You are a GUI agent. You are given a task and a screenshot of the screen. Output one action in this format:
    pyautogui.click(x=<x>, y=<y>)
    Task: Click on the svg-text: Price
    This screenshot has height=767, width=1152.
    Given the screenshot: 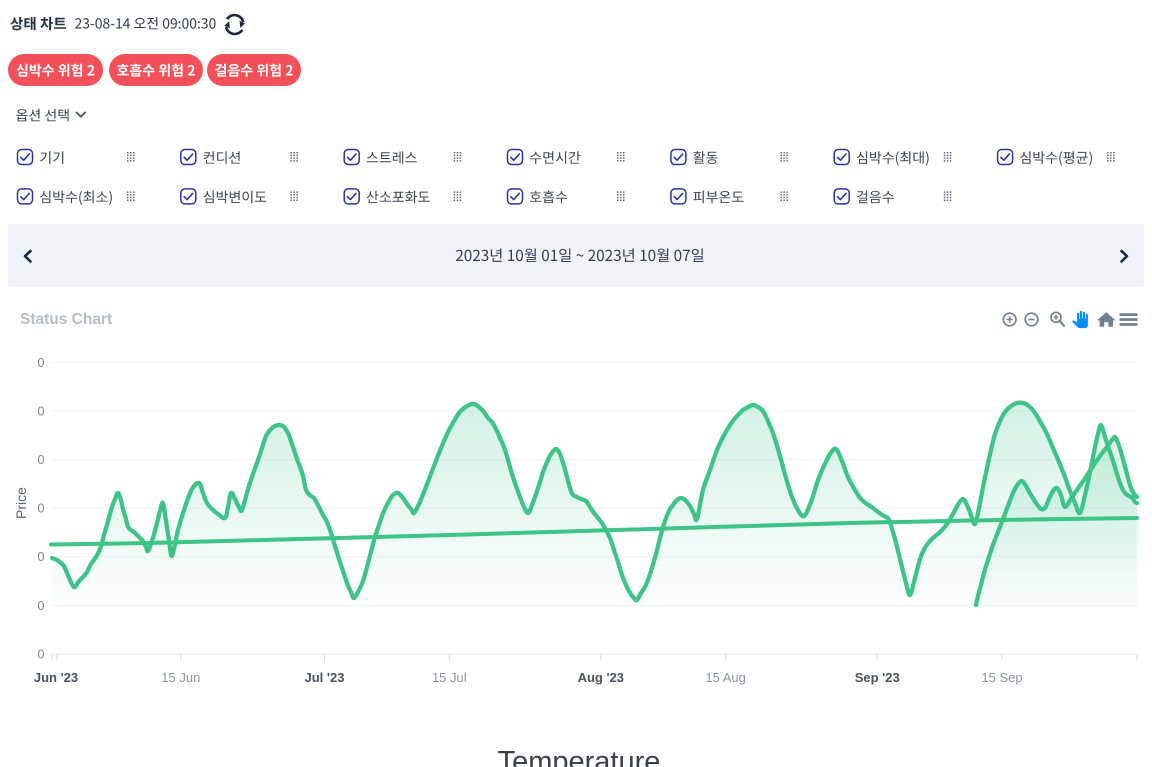 What is the action you would take?
    pyautogui.click(x=21, y=503)
    